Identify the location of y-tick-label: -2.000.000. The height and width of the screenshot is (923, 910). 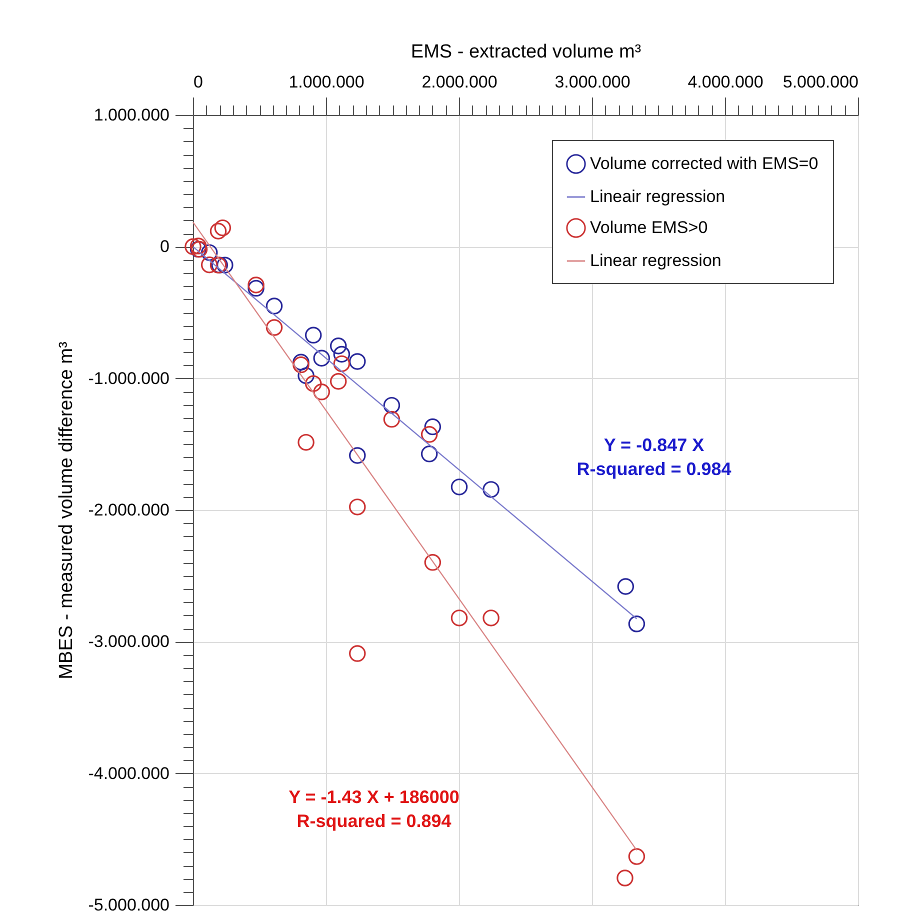
(129, 510).